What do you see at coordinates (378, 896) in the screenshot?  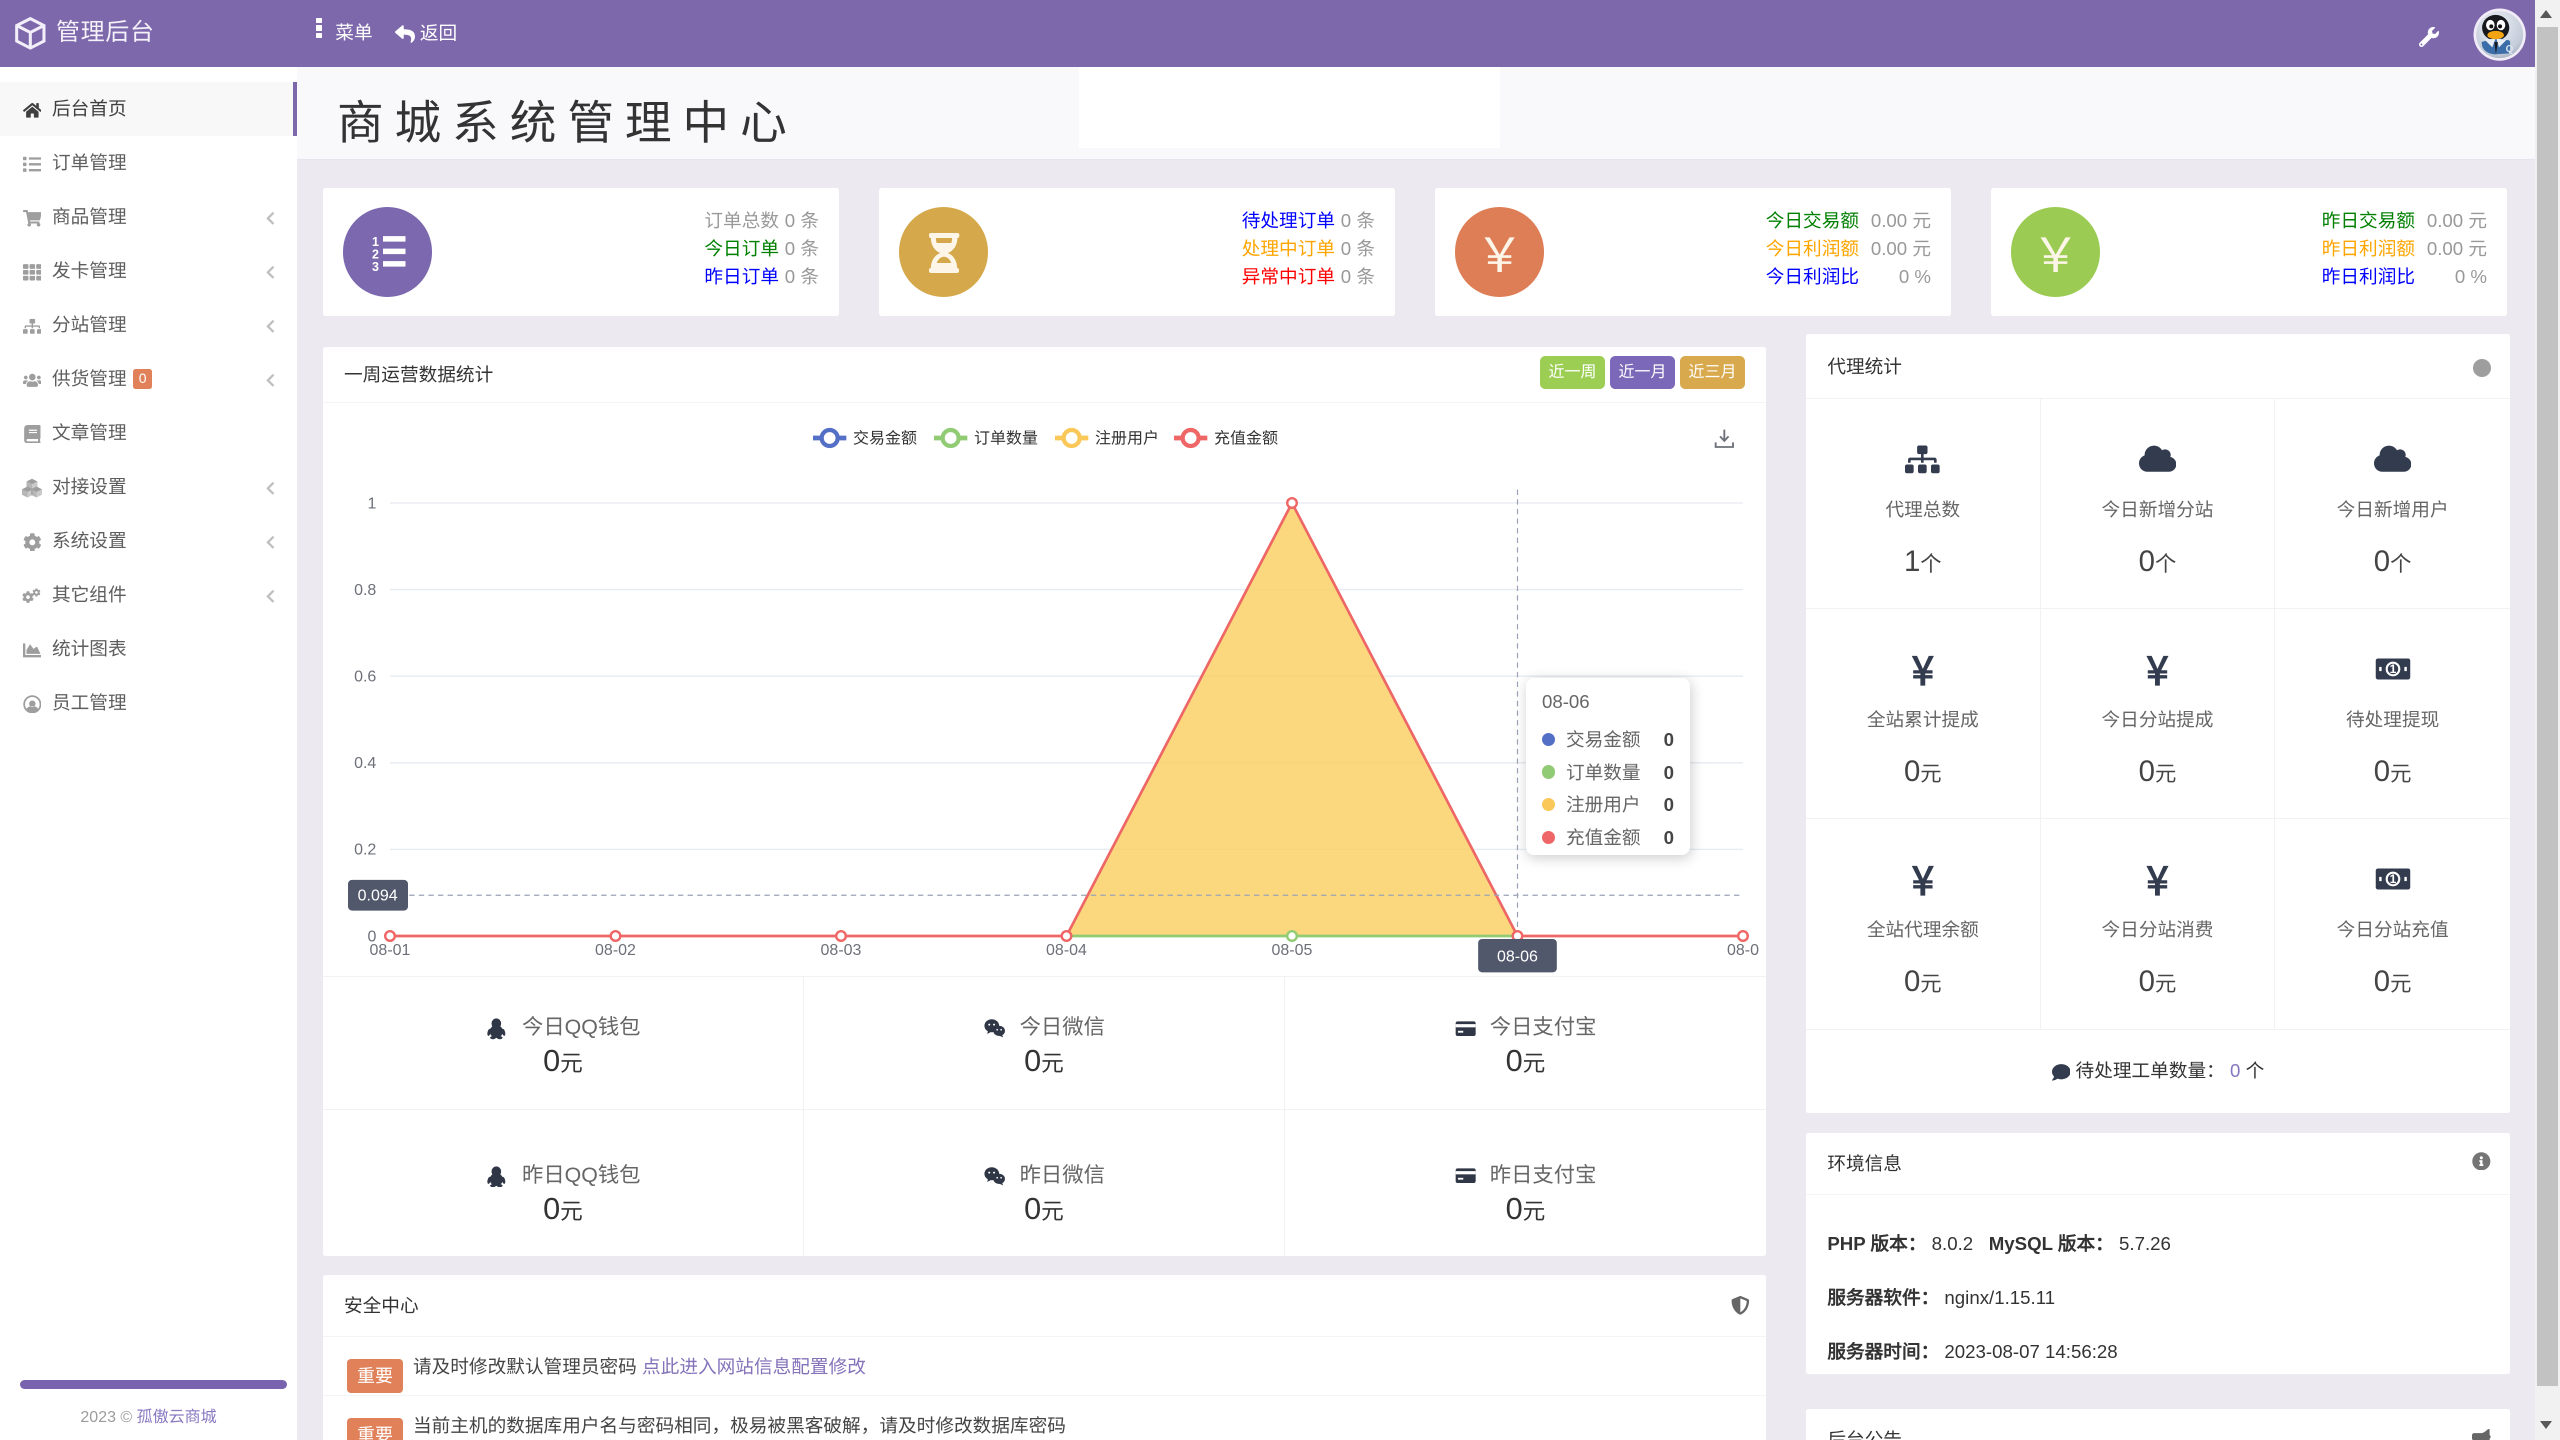 I see `svg-text: 0.094` at bounding box center [378, 896].